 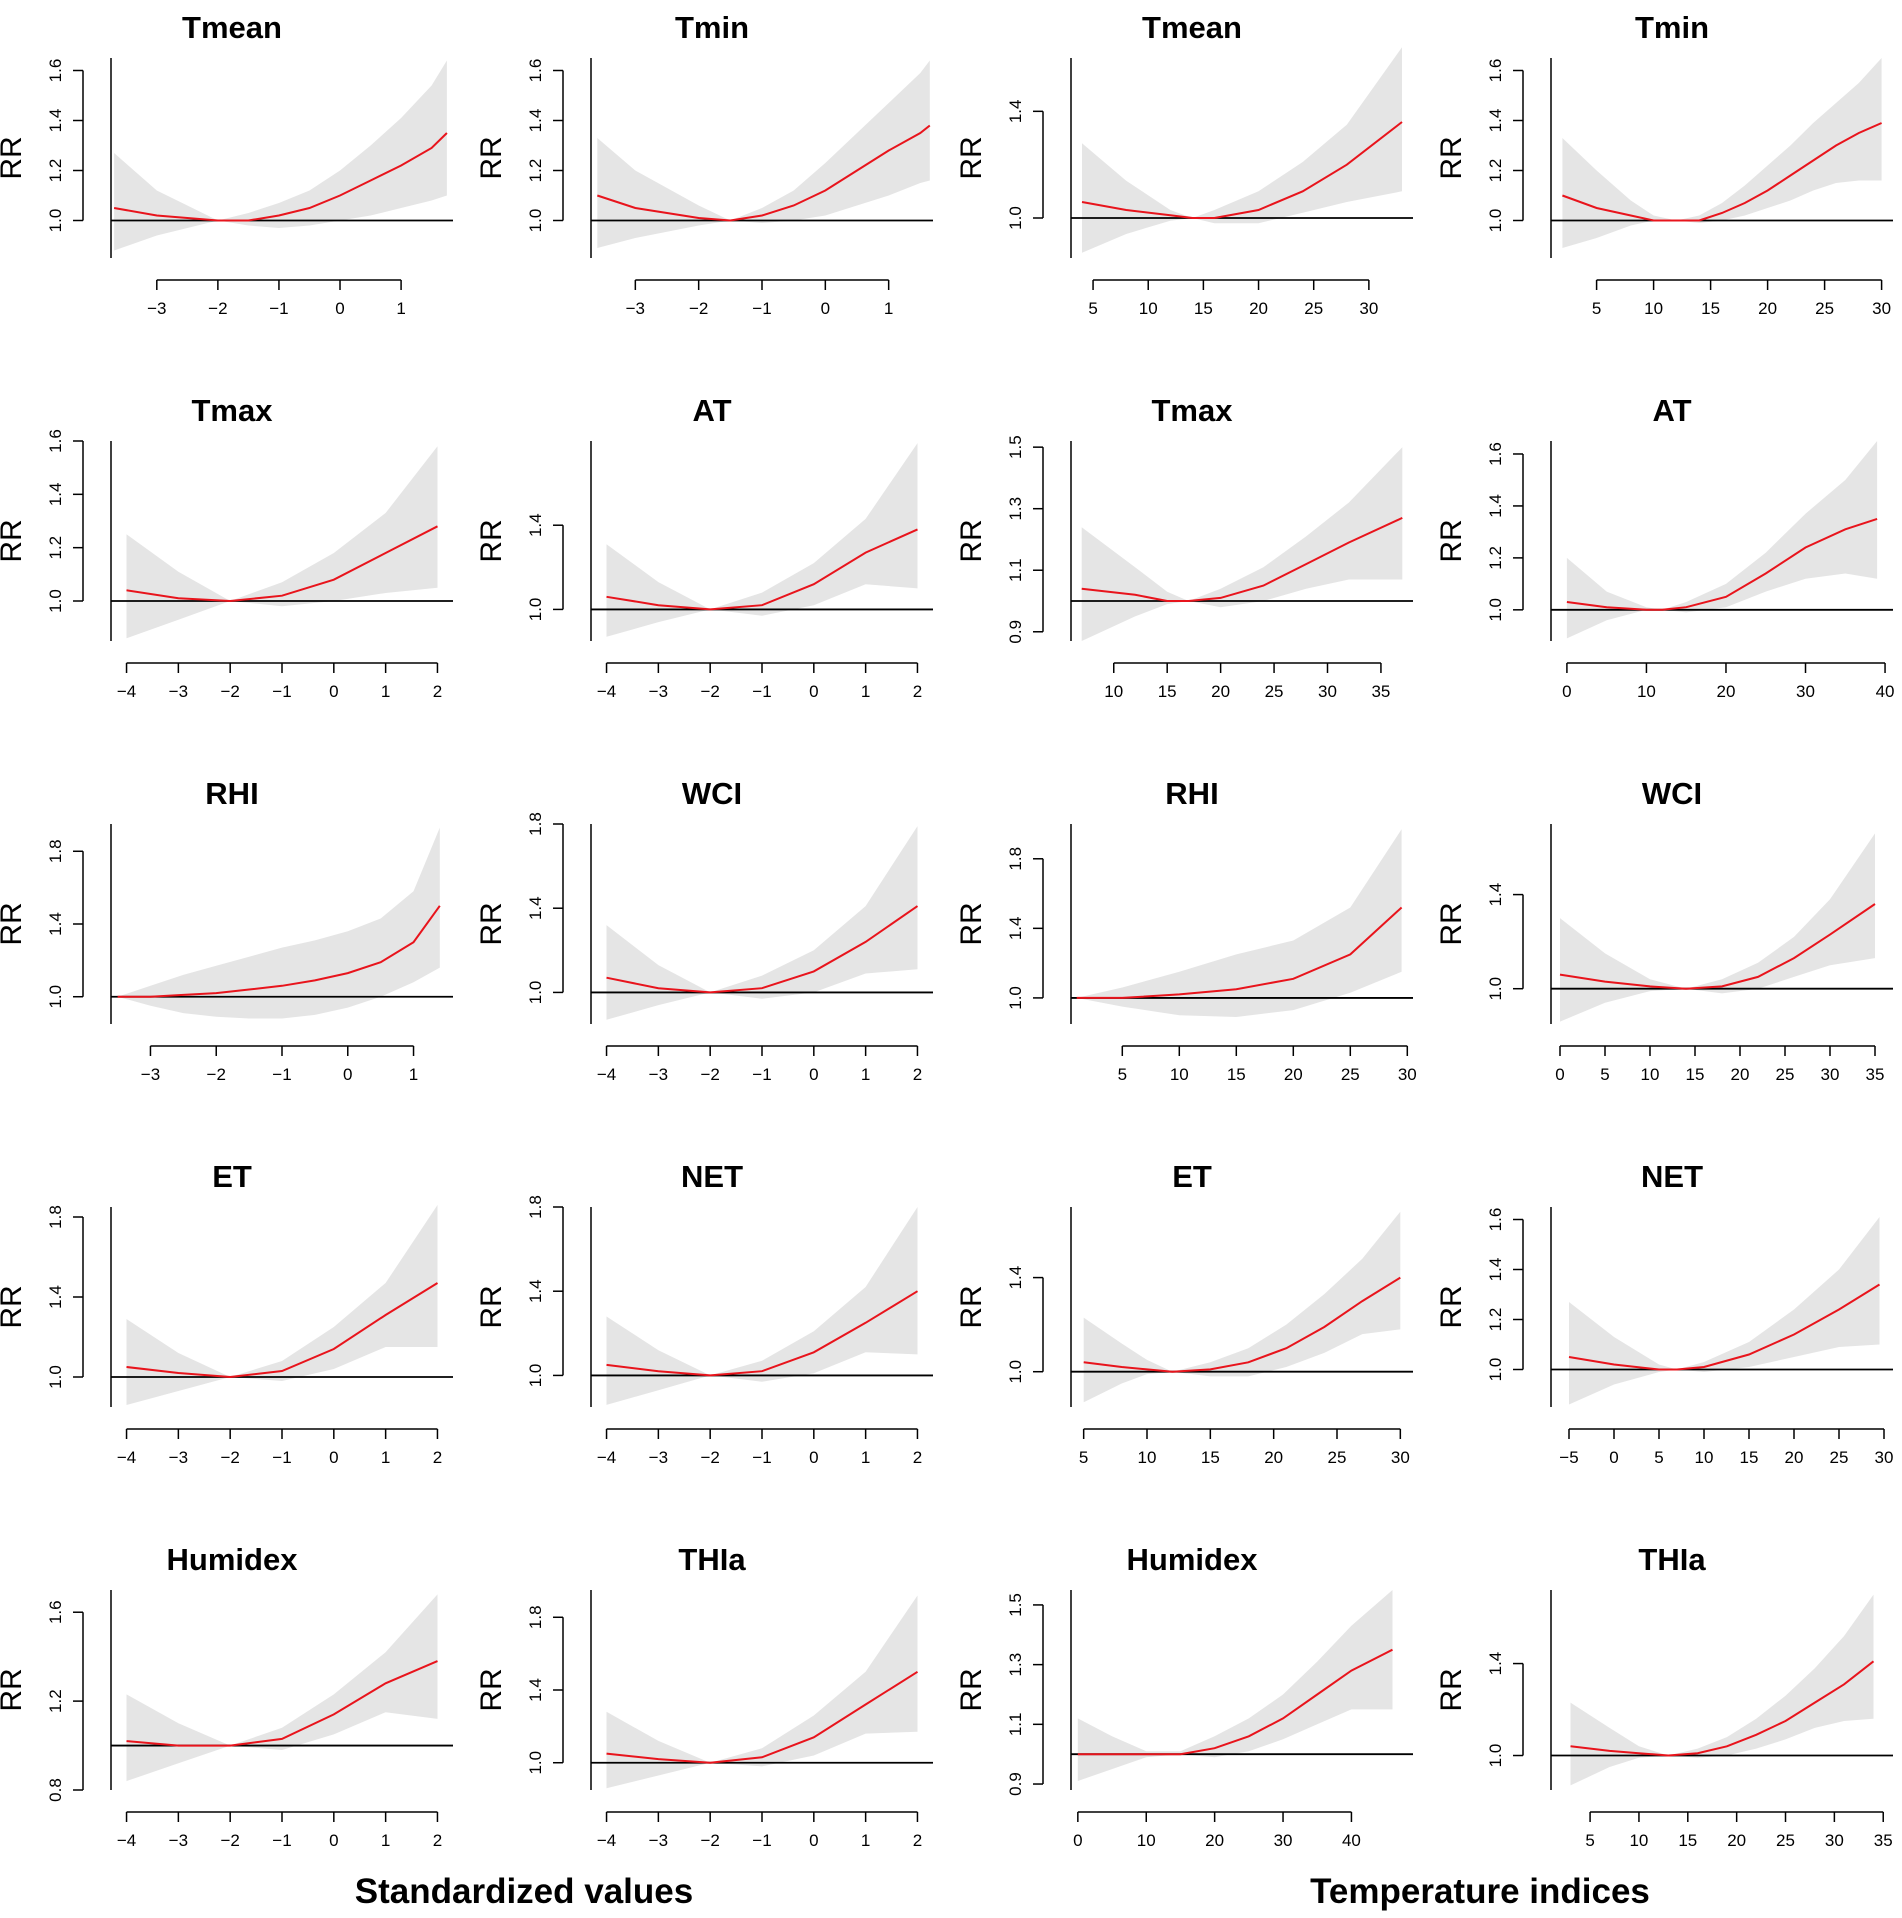 I want to click on group-label-temperature: Temperature indices, so click(x=1480, y=1891).